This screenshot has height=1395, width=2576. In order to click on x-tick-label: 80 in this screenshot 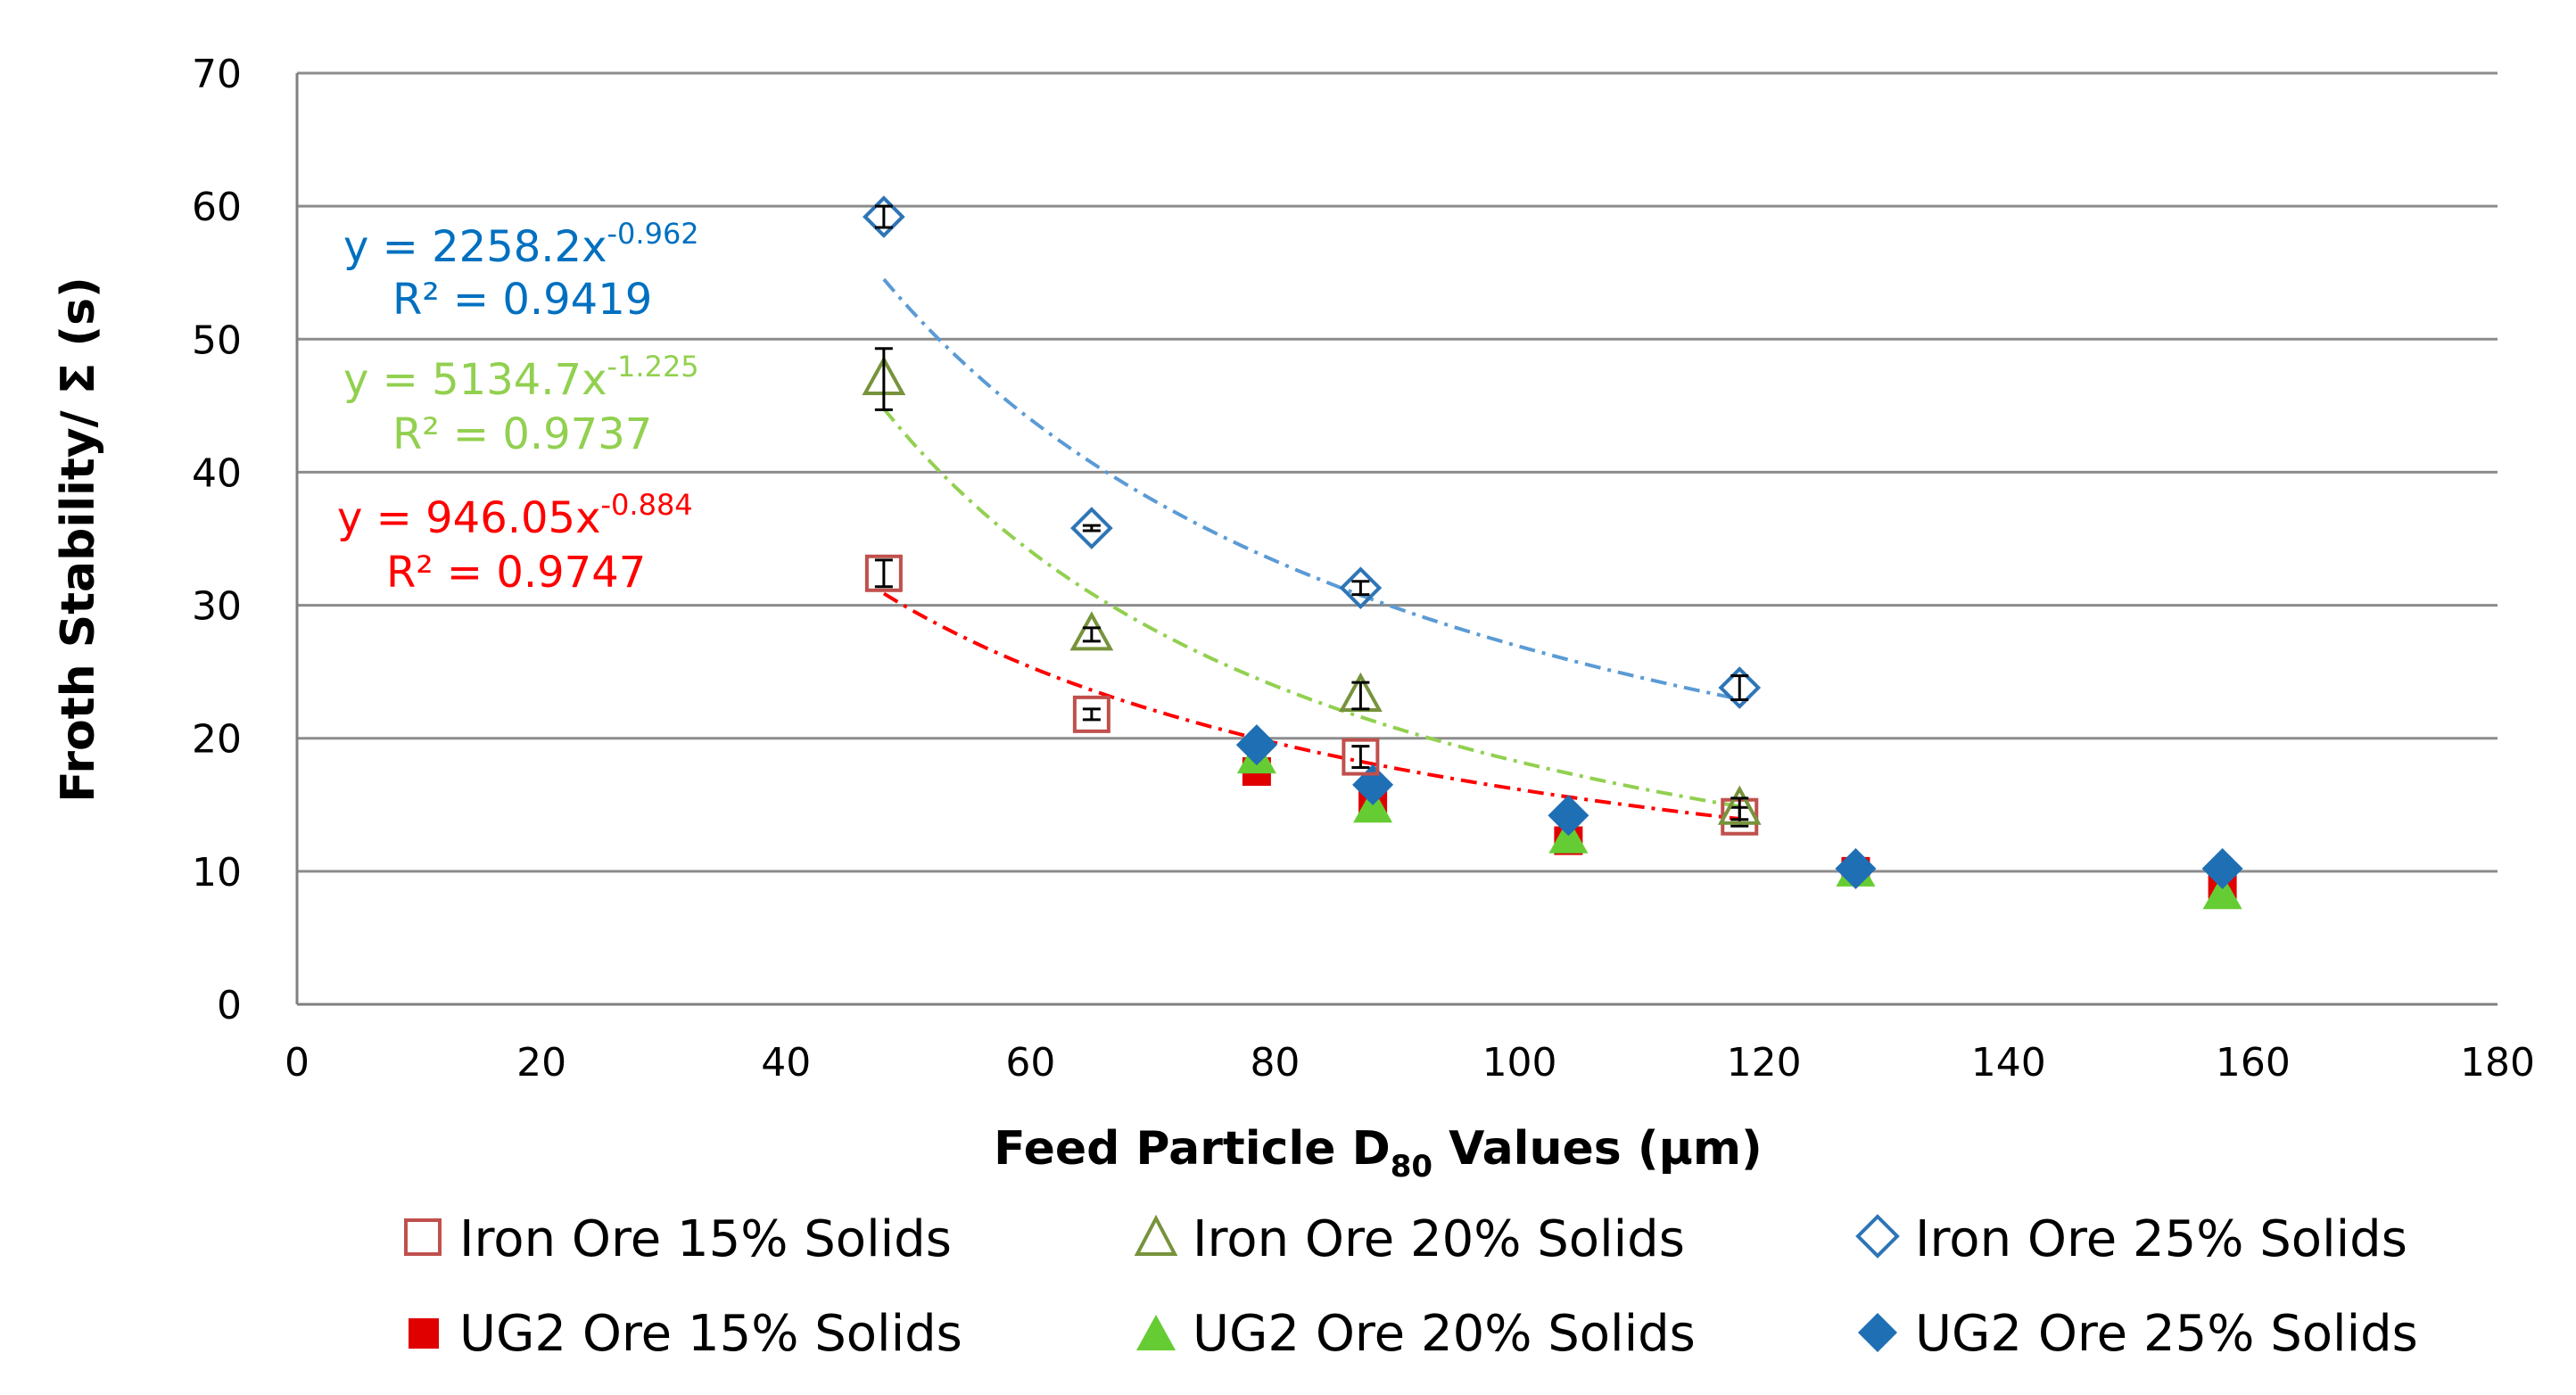, I will do `click(1275, 1062)`.